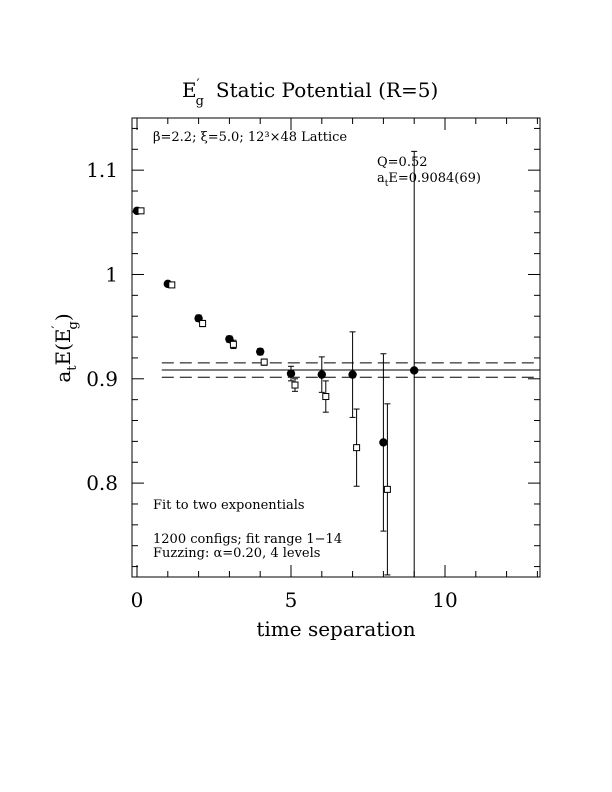  Describe the element at coordinates (250, 137) in the screenshot. I see `annotation-lattice: β=2.2; ξ=5.0; 12³×48 Lattice` at that location.